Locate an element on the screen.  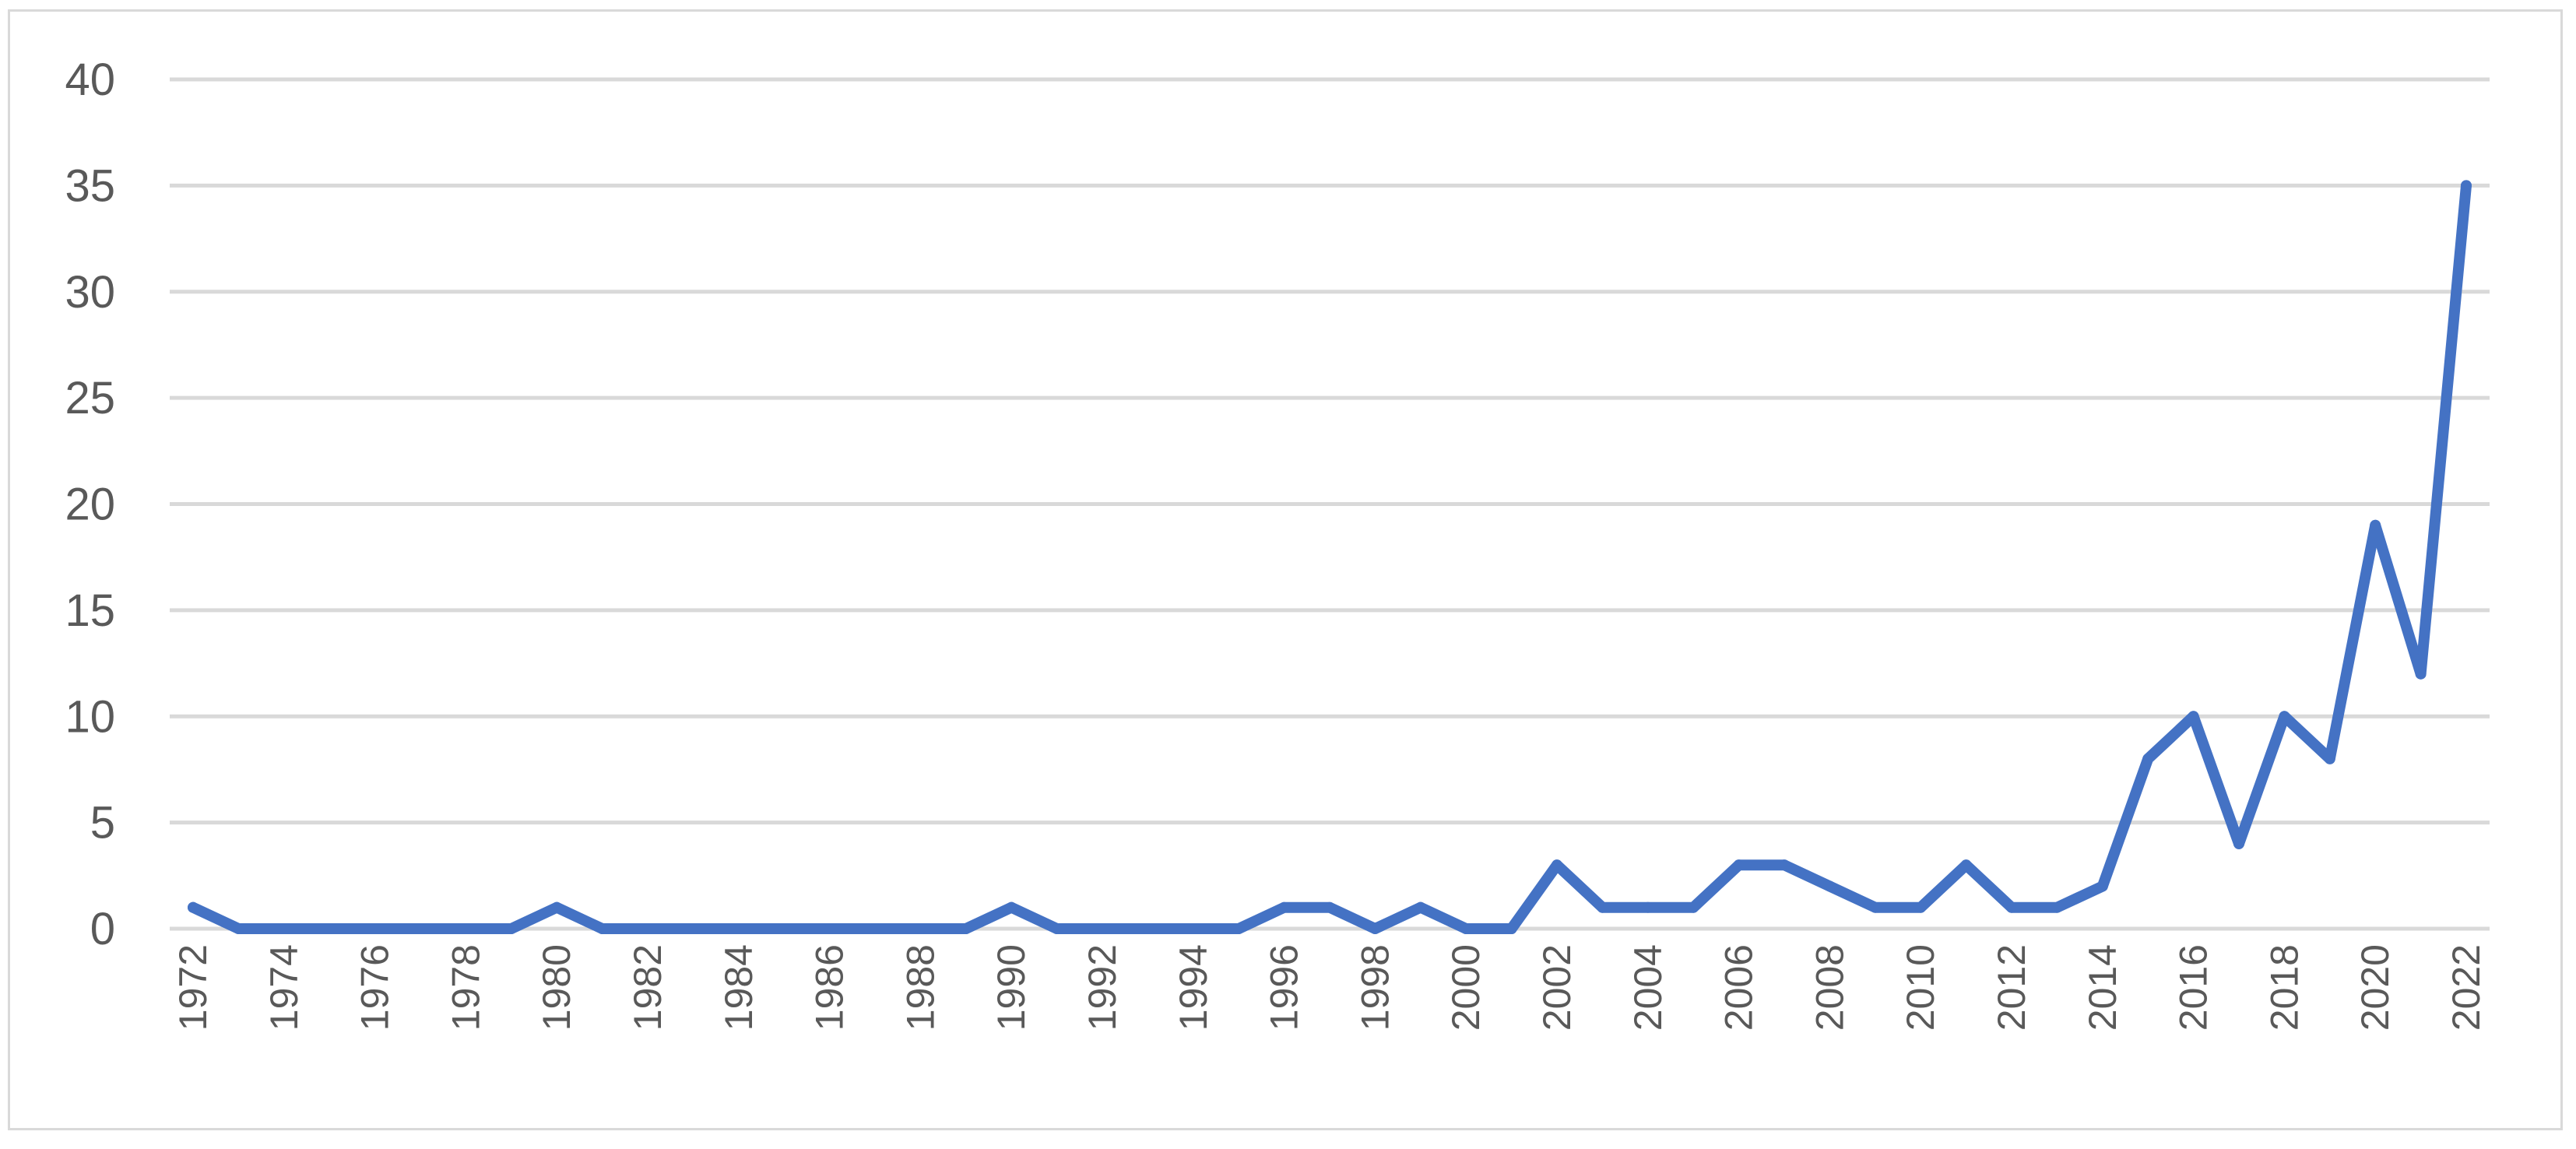
data-point-2021 is located at coordinates (2421, 674).